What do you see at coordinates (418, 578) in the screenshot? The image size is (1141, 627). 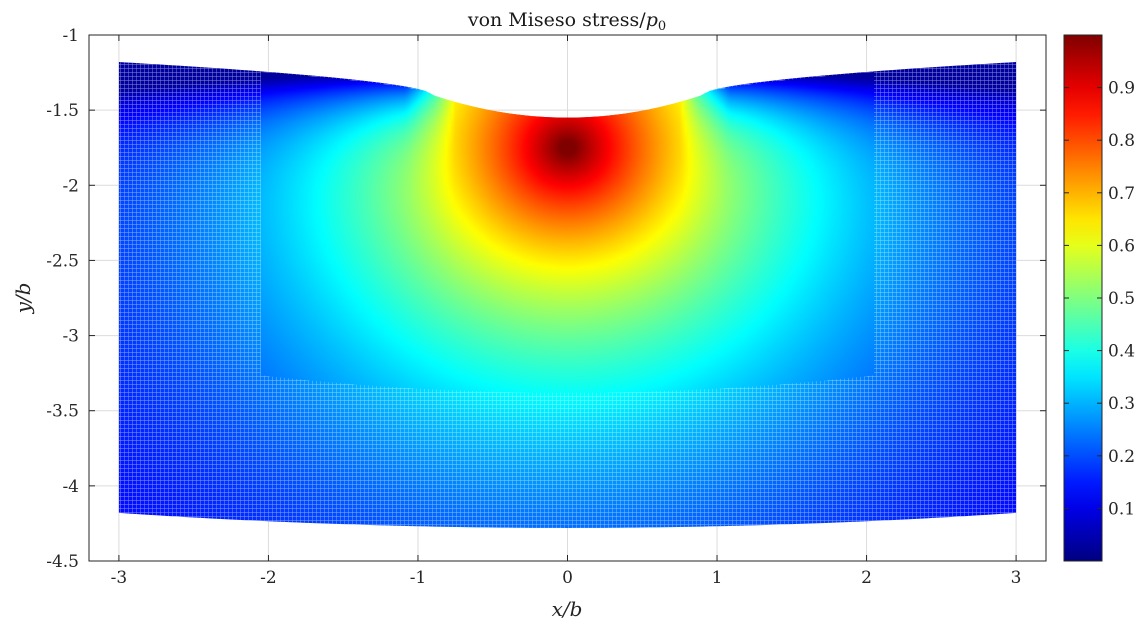 I see `x-tick-label: -1` at bounding box center [418, 578].